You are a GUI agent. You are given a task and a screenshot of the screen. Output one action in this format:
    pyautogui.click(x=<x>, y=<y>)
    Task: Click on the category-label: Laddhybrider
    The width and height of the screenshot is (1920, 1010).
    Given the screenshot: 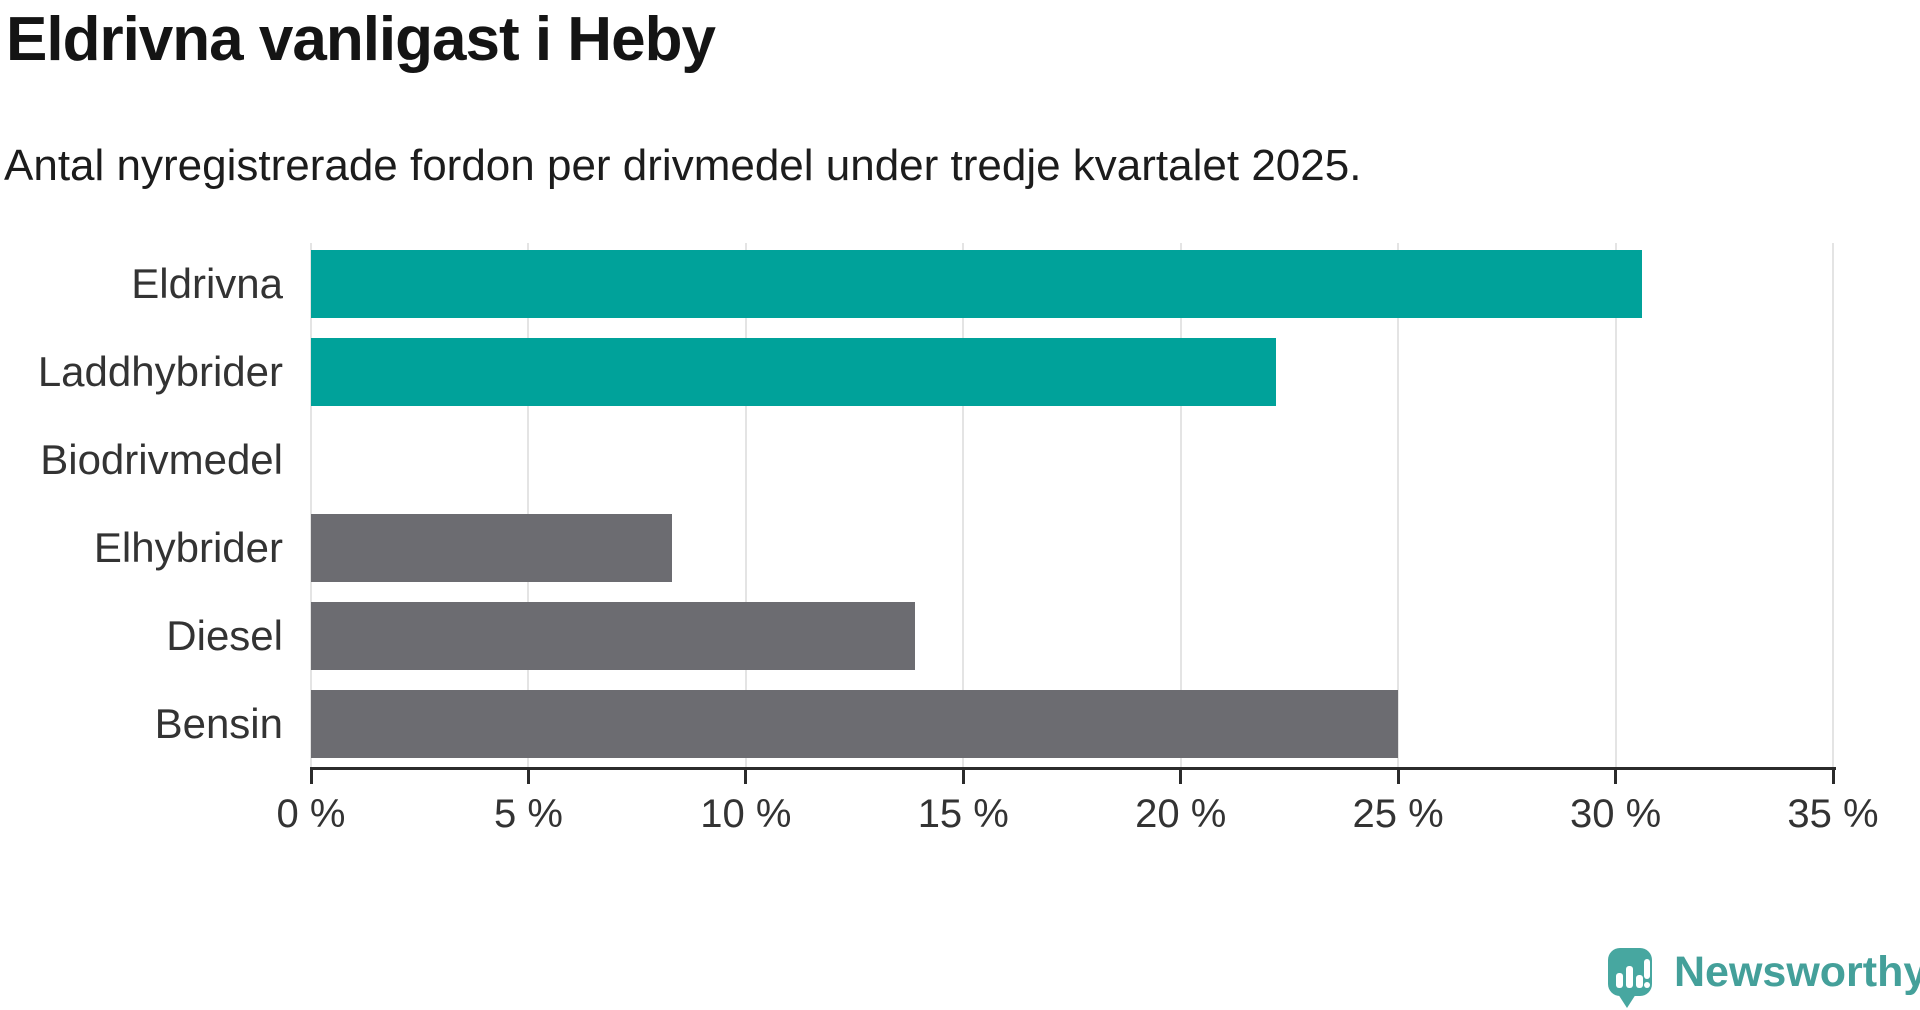 What is the action you would take?
    pyautogui.click(x=160, y=371)
    